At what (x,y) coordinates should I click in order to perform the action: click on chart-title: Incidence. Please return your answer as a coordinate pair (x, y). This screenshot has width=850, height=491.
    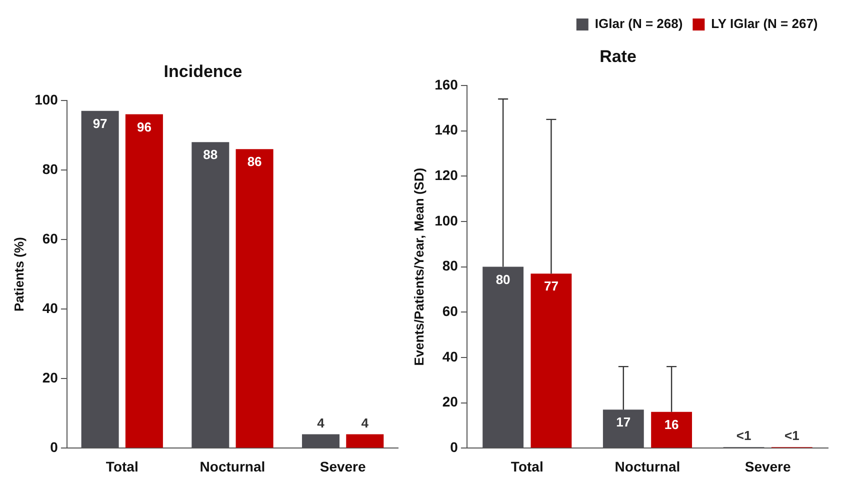
    Looking at the image, I should click on (203, 71).